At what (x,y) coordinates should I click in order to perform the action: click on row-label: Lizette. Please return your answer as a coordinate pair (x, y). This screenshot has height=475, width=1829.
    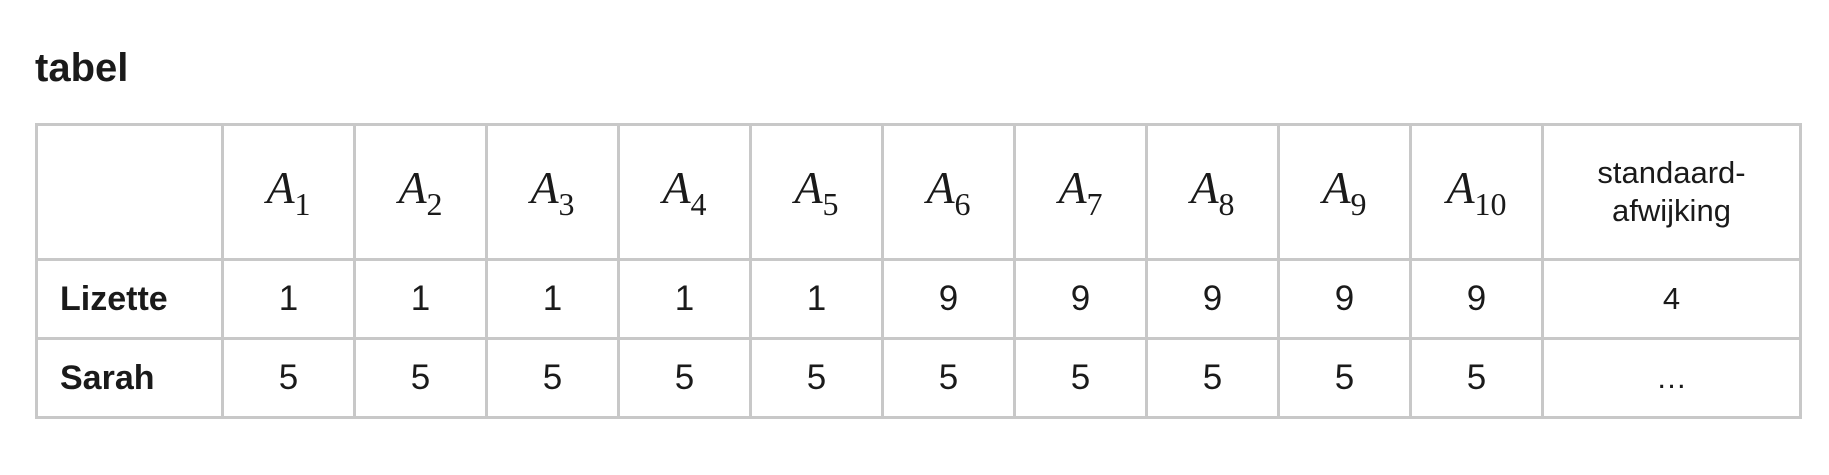
    Looking at the image, I should click on (129, 299).